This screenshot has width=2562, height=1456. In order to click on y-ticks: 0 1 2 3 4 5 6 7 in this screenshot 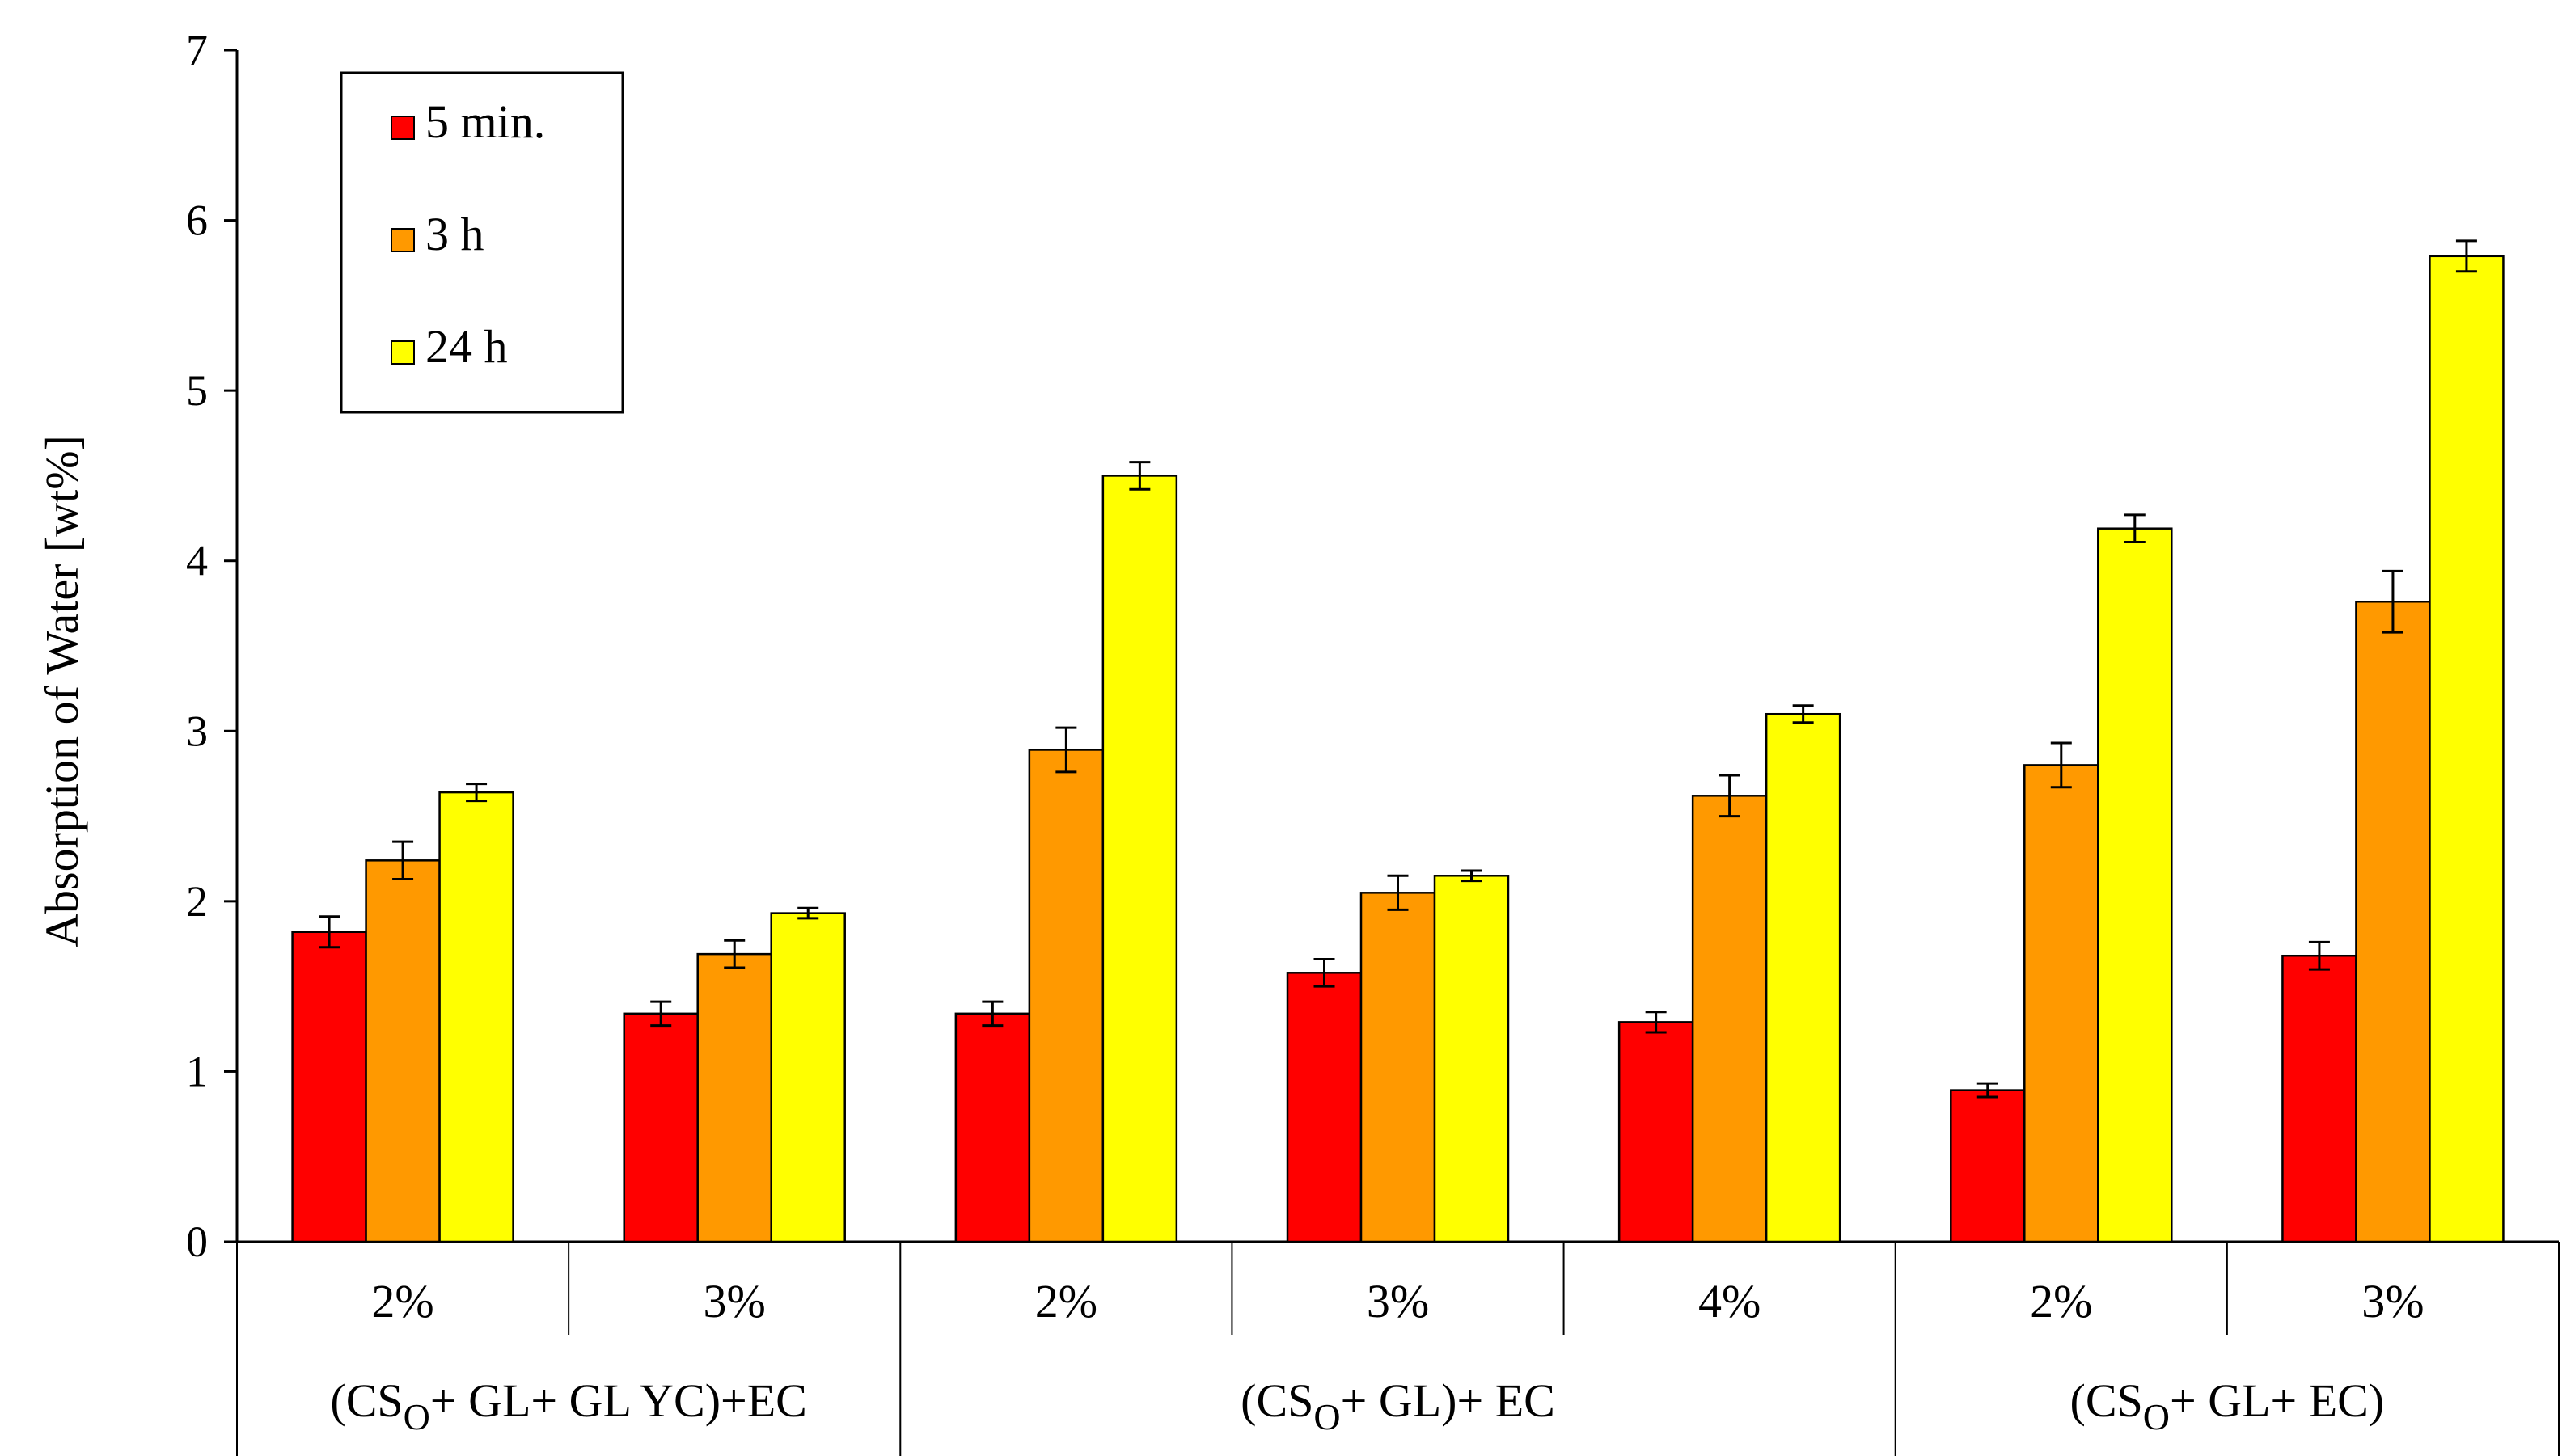, I will do `click(211, 646)`.